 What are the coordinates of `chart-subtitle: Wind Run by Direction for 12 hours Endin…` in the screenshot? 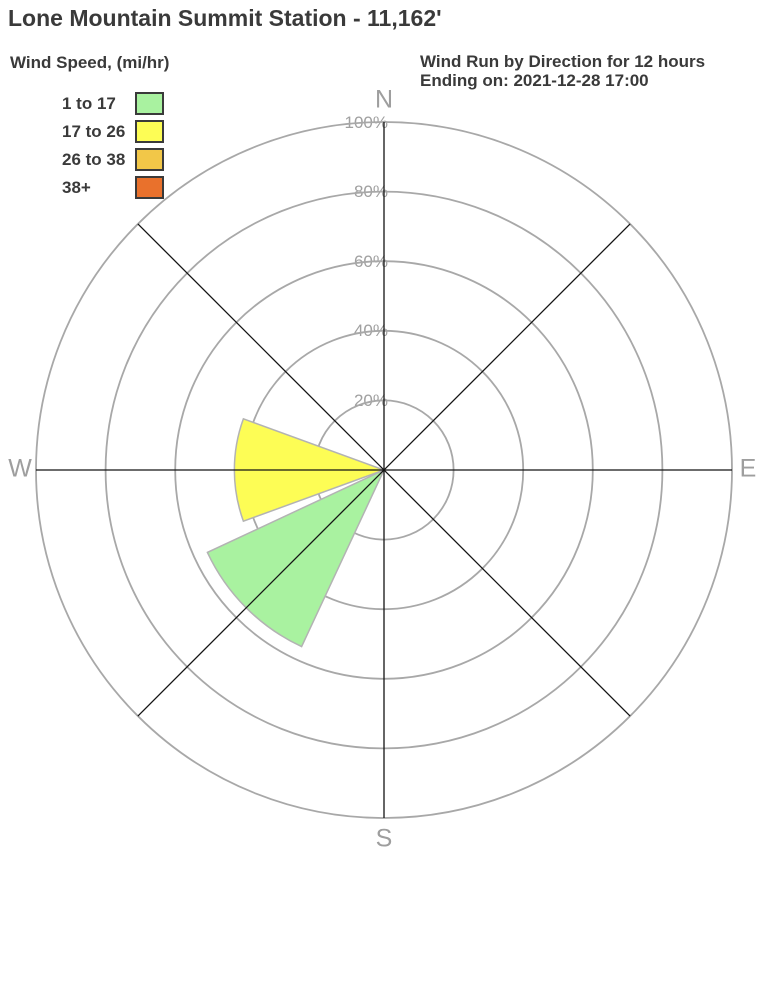 It's located at (562, 71).